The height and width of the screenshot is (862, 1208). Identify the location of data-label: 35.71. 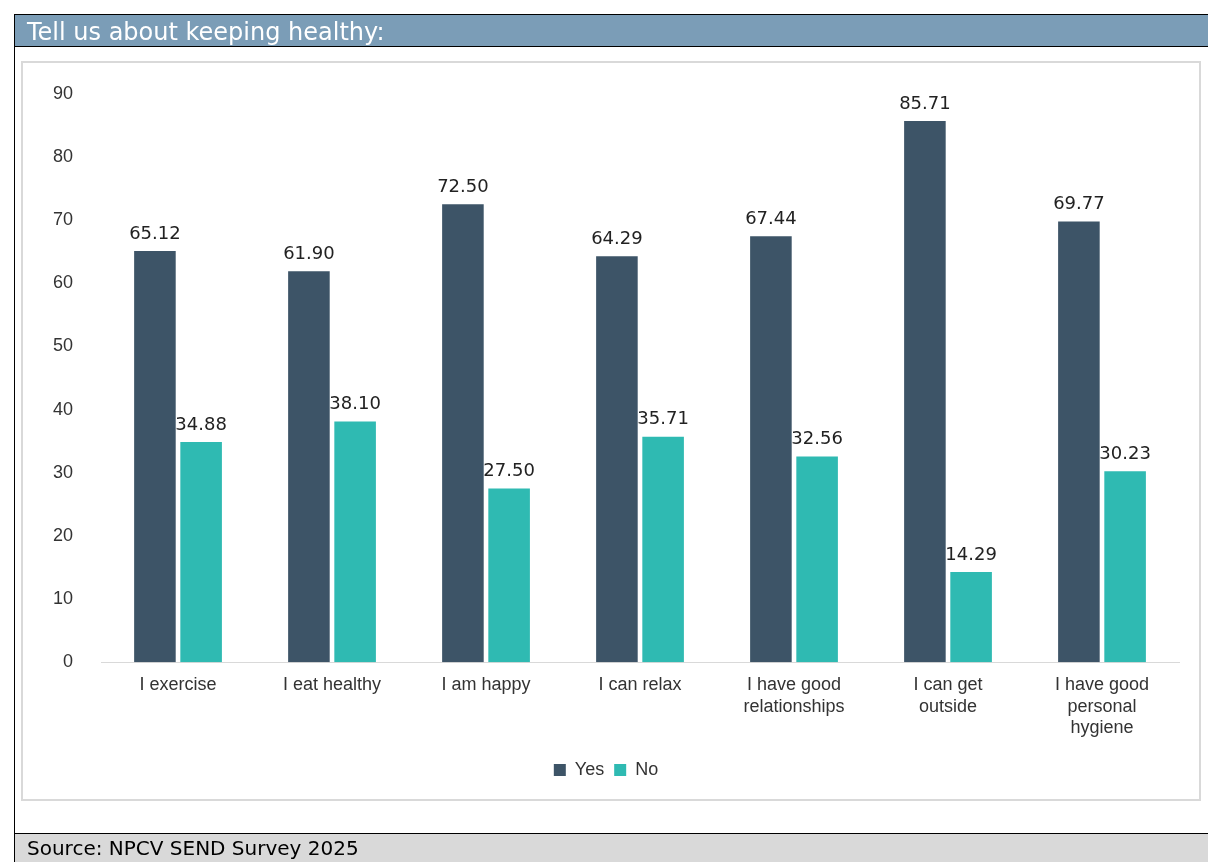
(663, 418).